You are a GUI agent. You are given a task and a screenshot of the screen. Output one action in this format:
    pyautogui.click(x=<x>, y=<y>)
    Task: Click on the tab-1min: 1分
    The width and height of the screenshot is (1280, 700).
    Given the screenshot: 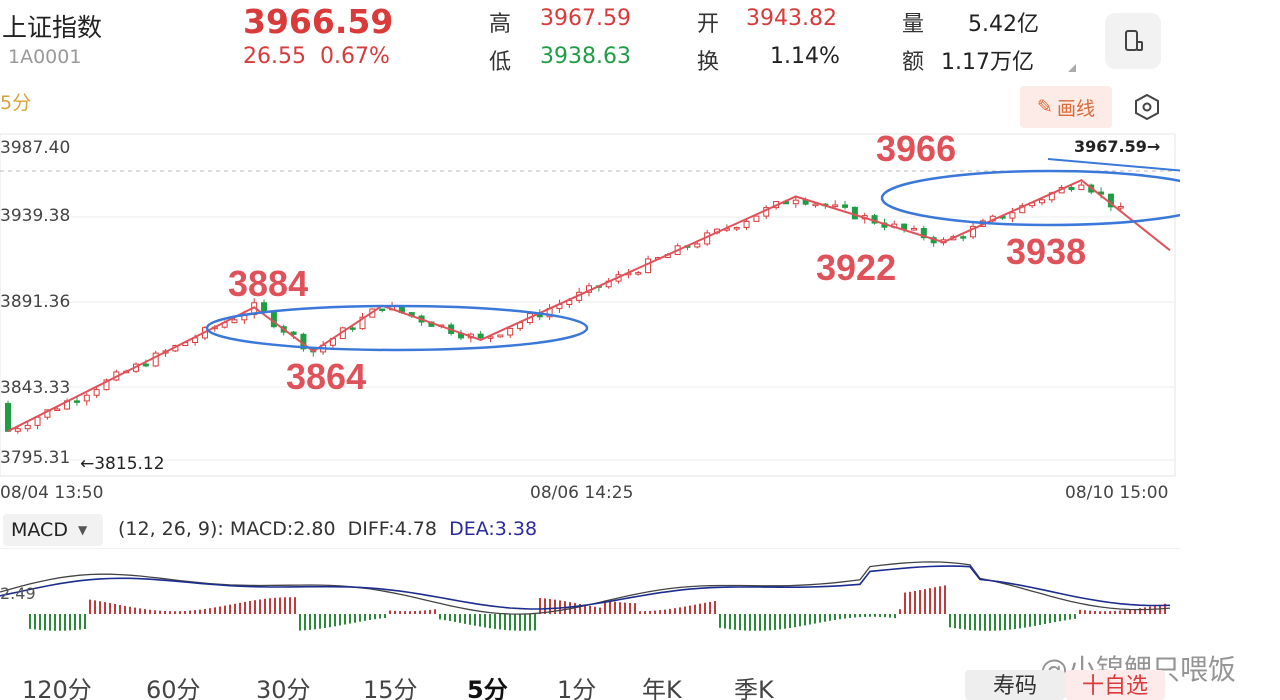 What is the action you would take?
    pyautogui.click(x=577, y=688)
    